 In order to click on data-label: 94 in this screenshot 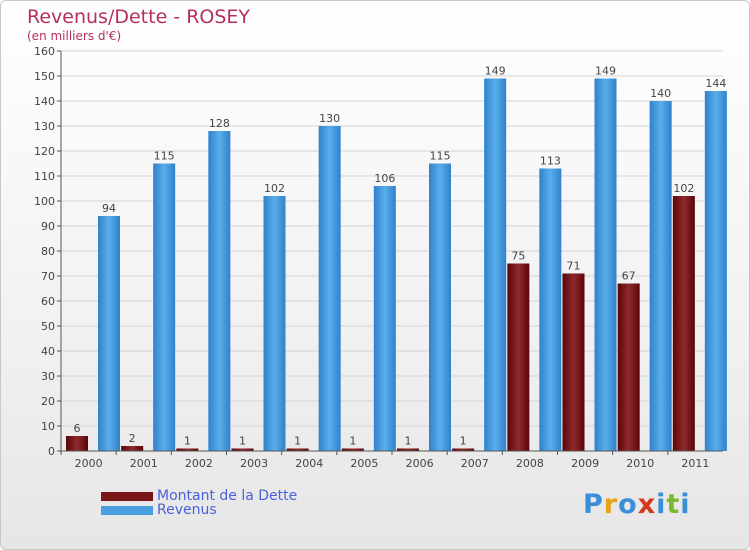, I will do `click(109, 208)`.